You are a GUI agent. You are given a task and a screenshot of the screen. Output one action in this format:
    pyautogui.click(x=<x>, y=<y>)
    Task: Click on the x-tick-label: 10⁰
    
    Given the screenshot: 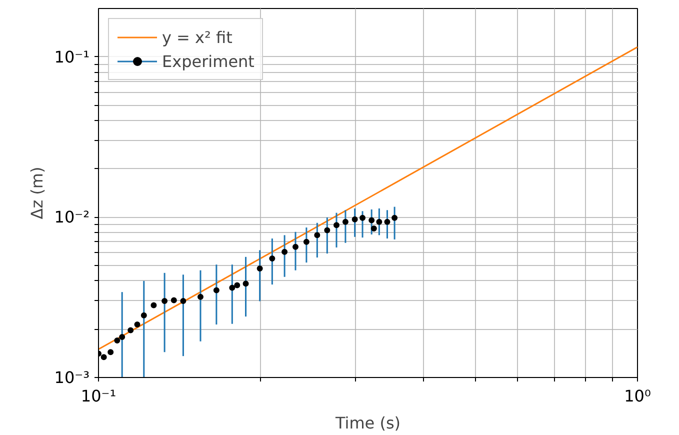 What is the action you would take?
    pyautogui.click(x=637, y=396)
    